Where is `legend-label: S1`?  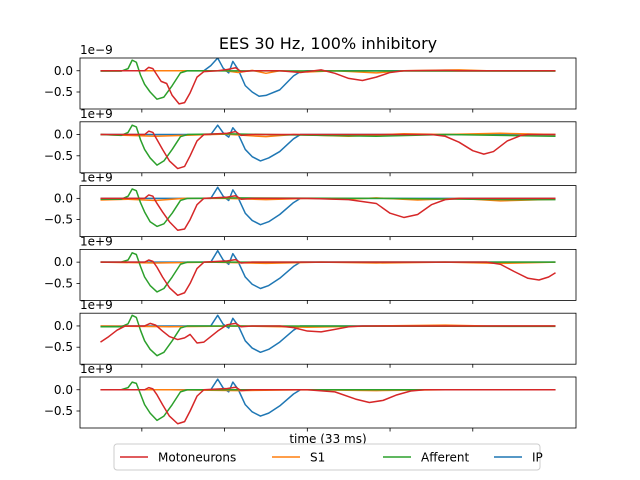
legend-label: S1 is located at coordinates (317, 458).